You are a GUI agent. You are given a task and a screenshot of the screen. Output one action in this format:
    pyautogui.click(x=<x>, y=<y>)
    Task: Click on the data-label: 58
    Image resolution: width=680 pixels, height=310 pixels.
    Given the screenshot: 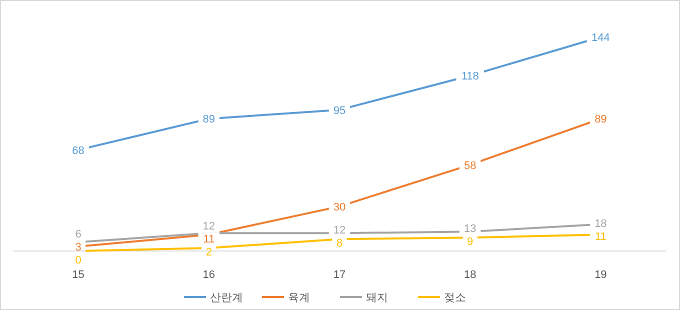 What is the action you would take?
    pyautogui.click(x=470, y=166)
    